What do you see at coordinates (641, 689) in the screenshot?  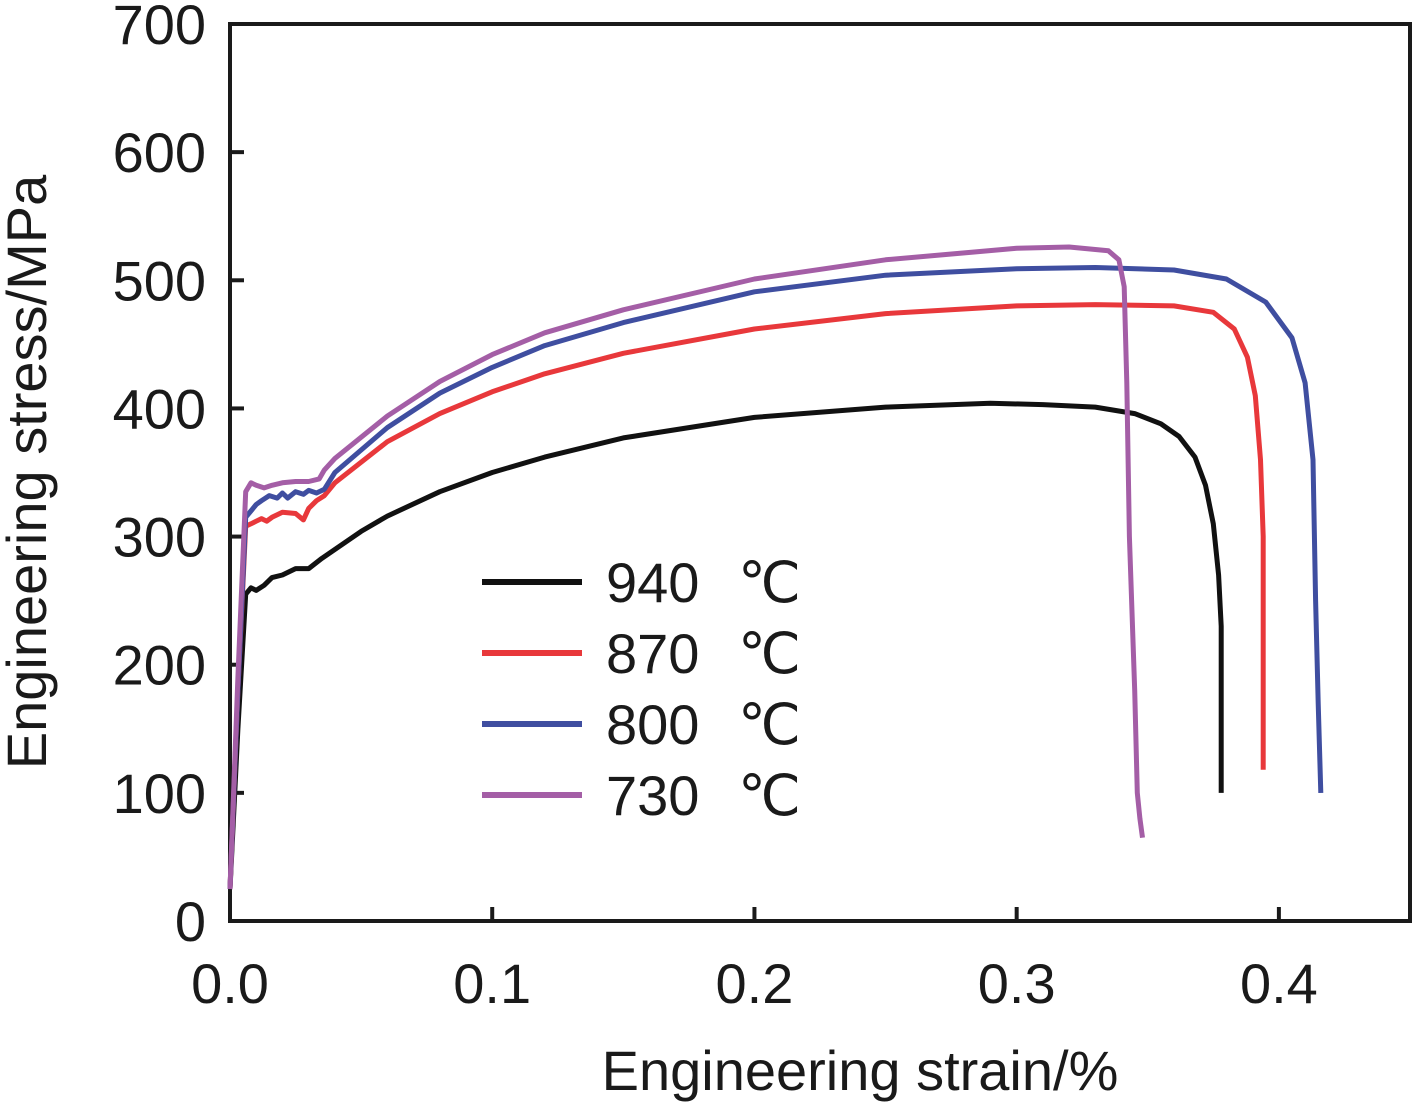 I see `legend: 940 ℃ 870 ℃ 800 ℃ 730 ℃` at bounding box center [641, 689].